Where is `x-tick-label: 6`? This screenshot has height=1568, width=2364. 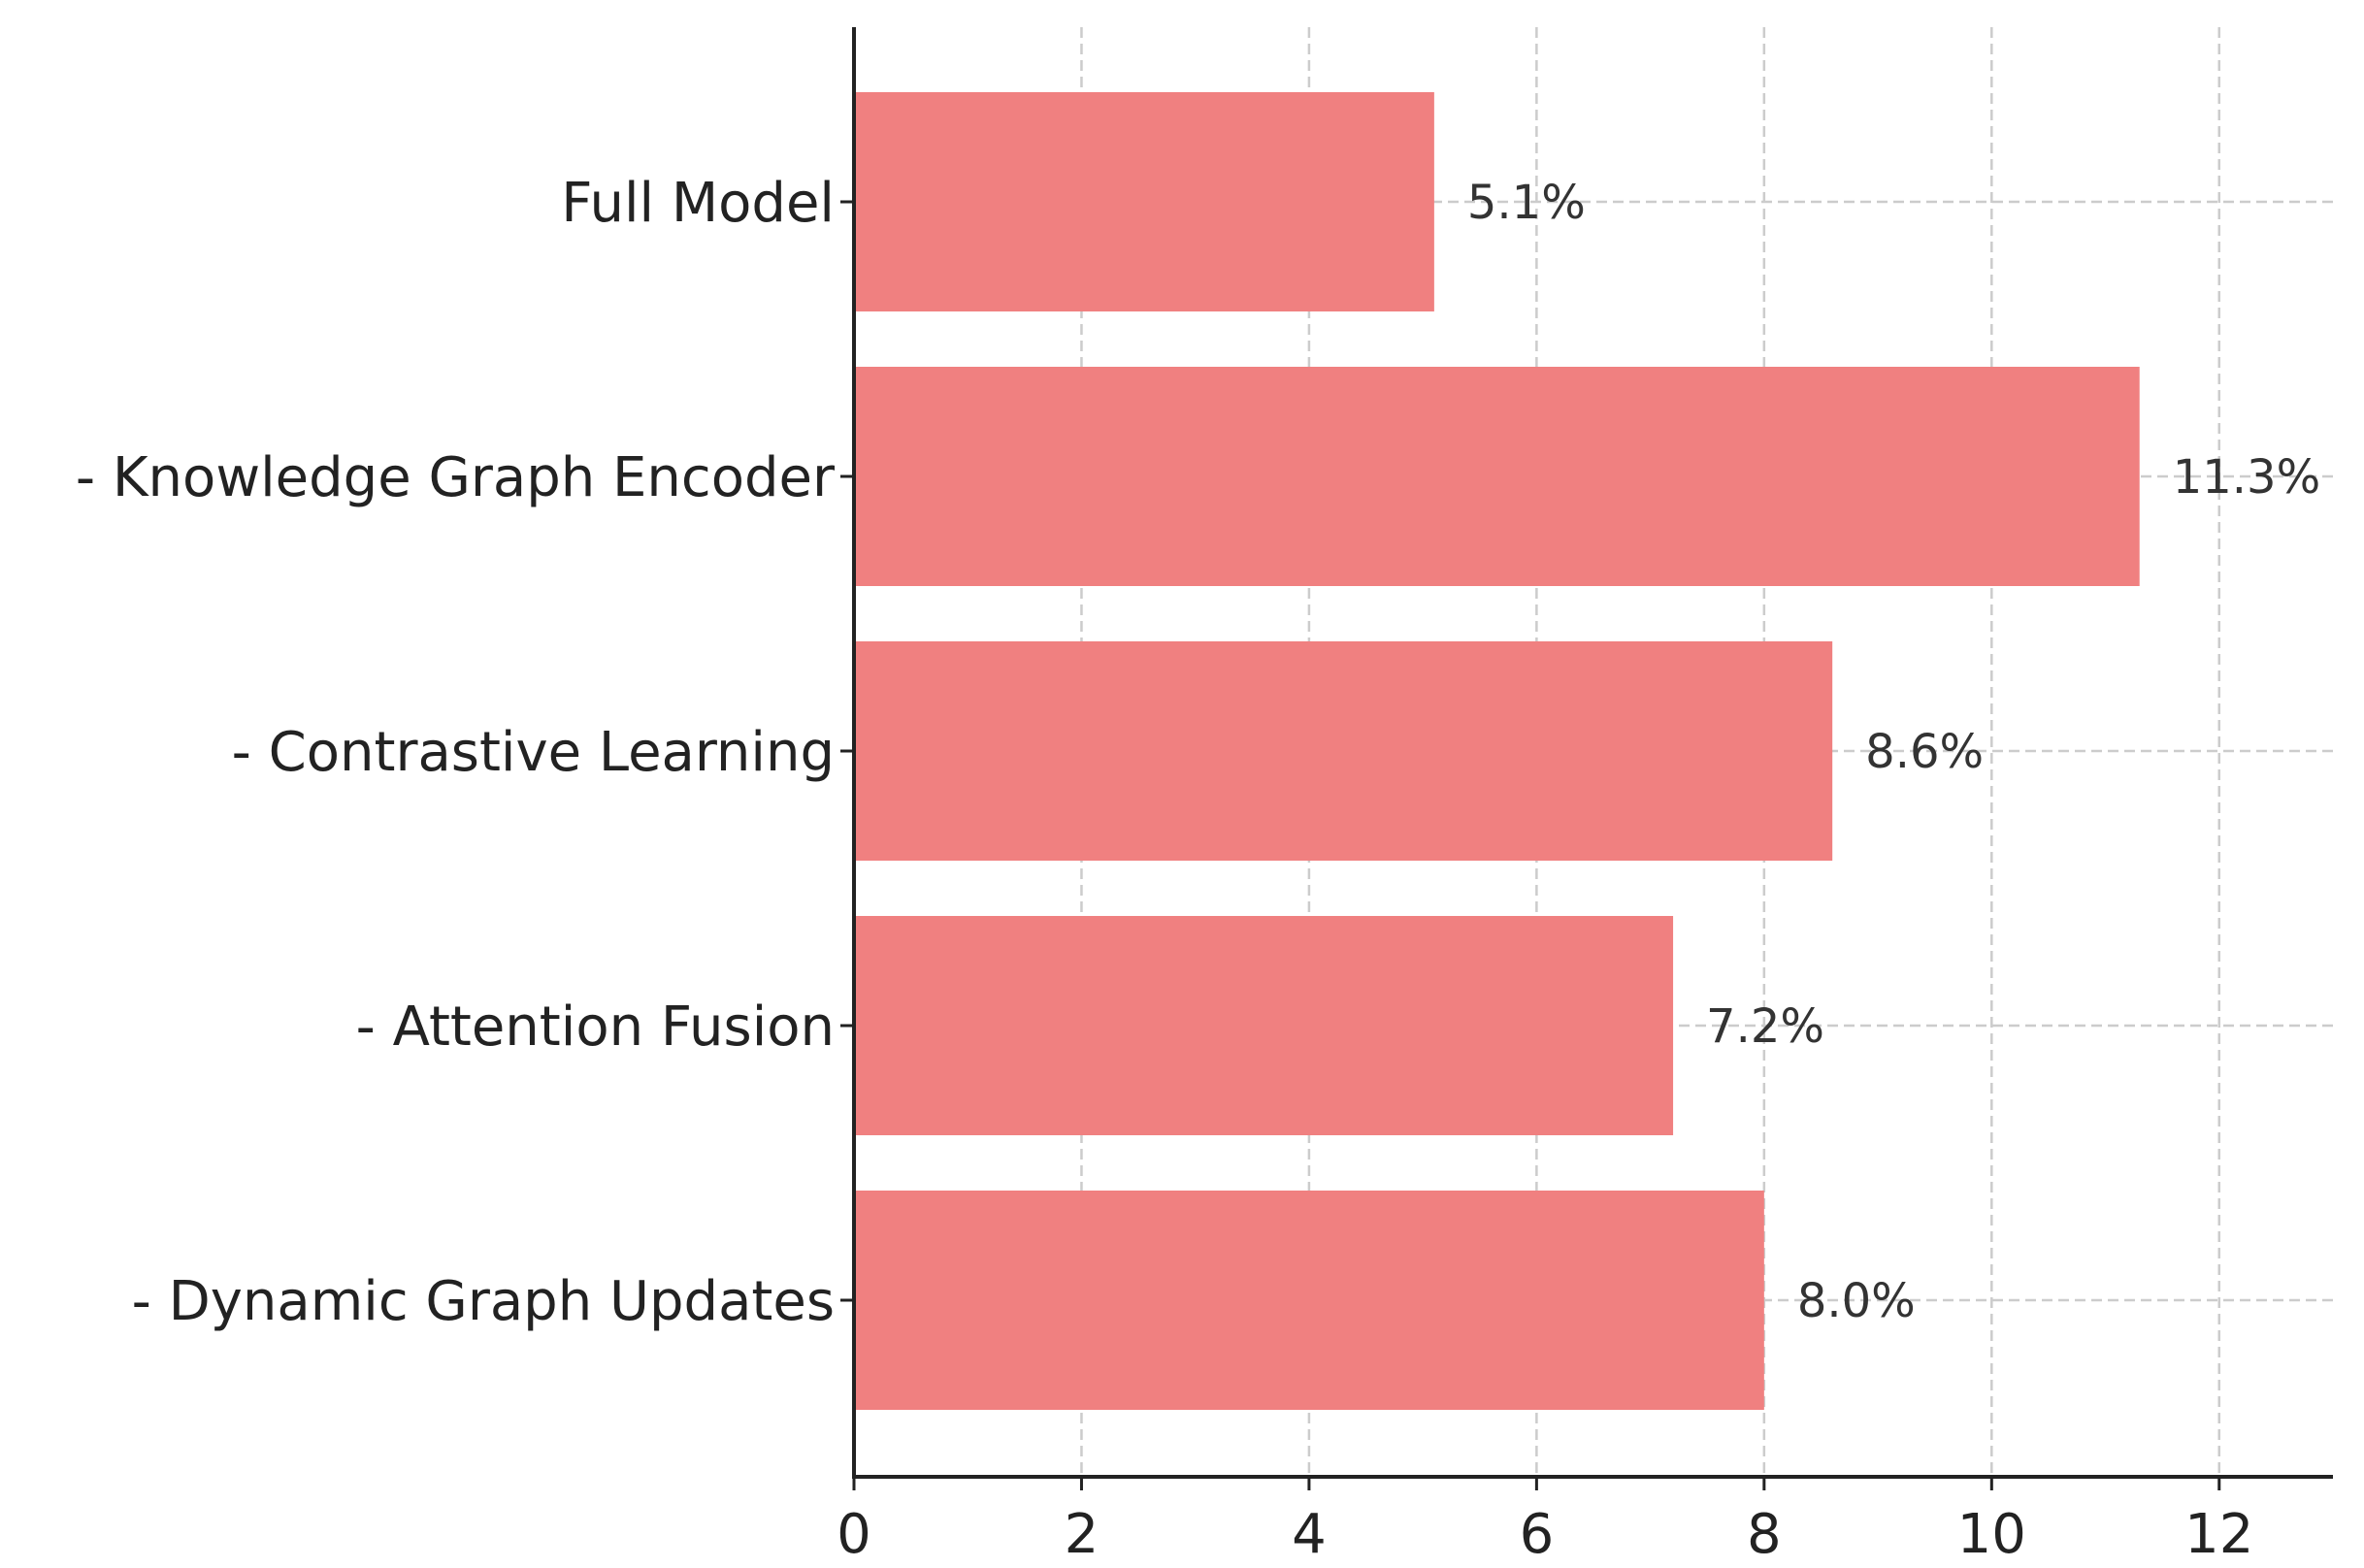
x-tick-label: 6 is located at coordinates (1538, 1534).